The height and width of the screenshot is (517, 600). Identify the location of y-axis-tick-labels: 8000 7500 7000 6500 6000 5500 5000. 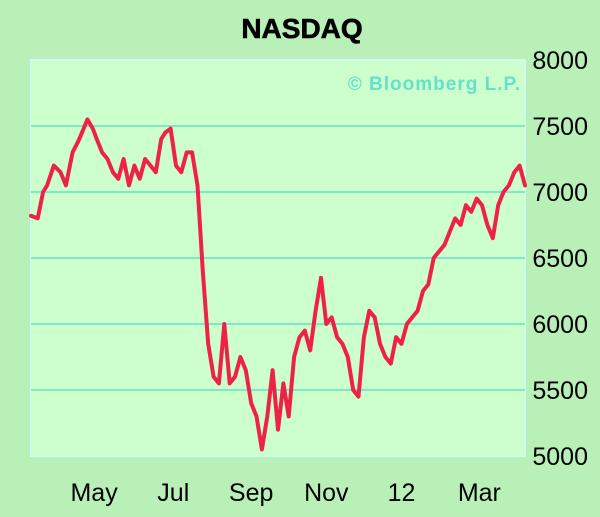
(560, 259).